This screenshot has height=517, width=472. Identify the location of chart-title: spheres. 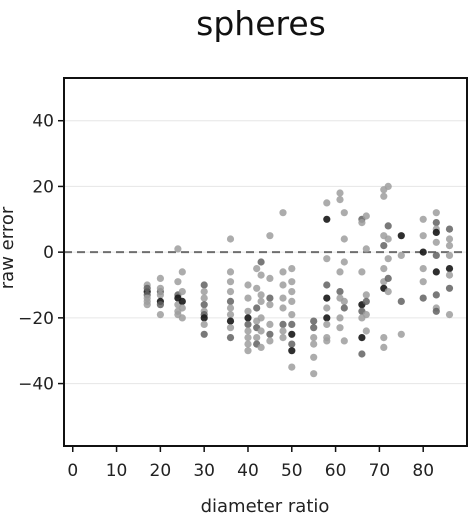
(261, 23).